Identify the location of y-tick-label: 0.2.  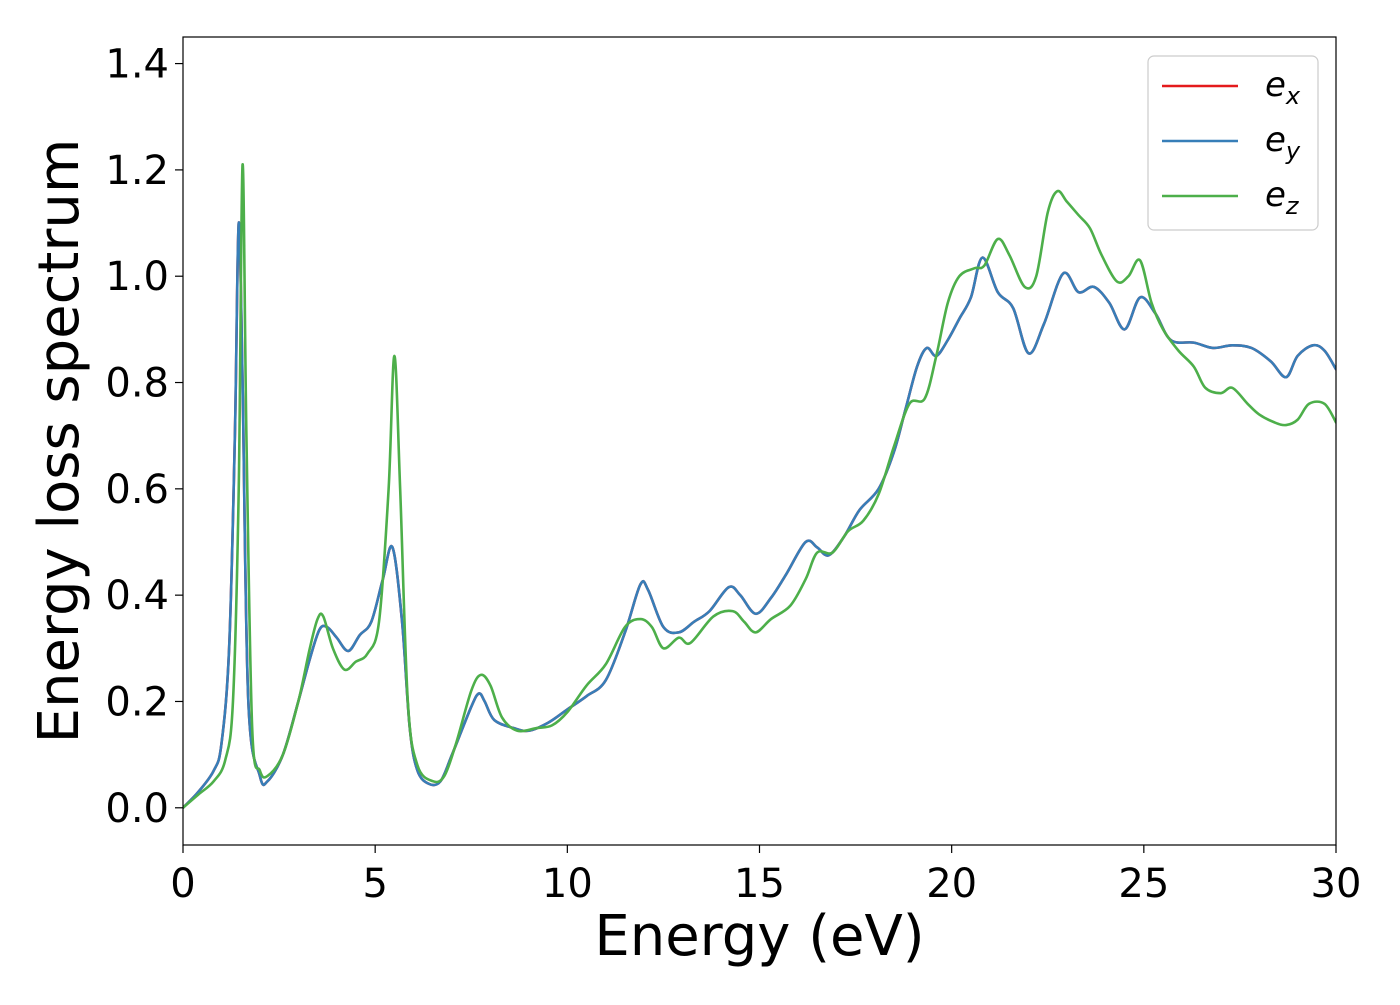
(137, 702).